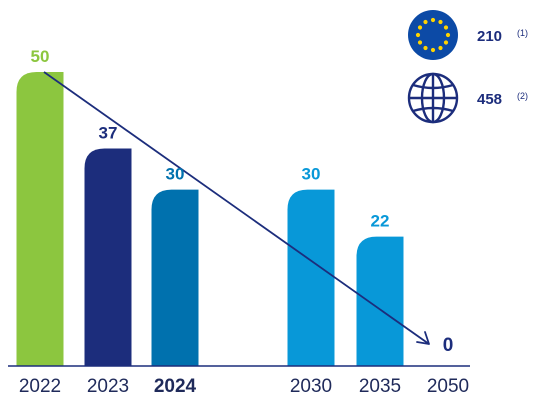 The image size is (539, 399). Describe the element at coordinates (311, 174) in the screenshot. I see `value-label-2030: 30` at that location.